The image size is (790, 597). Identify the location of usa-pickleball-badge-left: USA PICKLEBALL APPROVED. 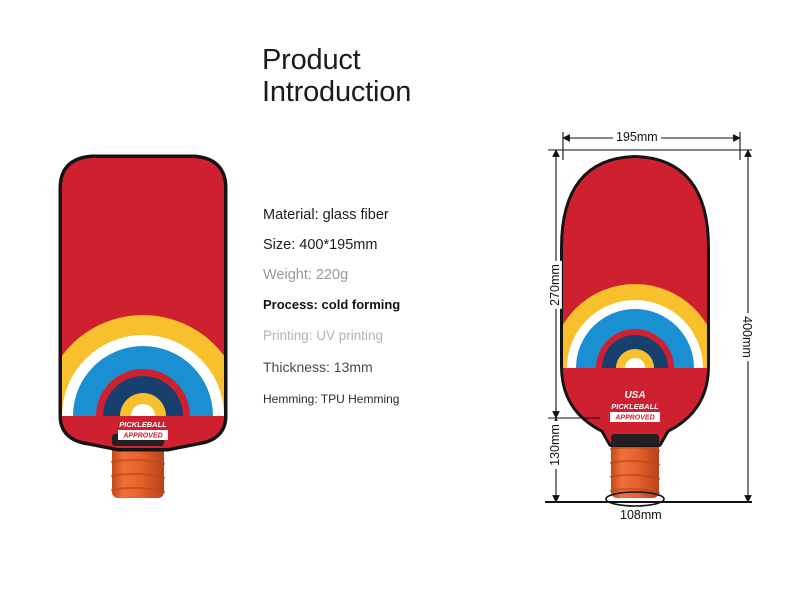
(143, 424).